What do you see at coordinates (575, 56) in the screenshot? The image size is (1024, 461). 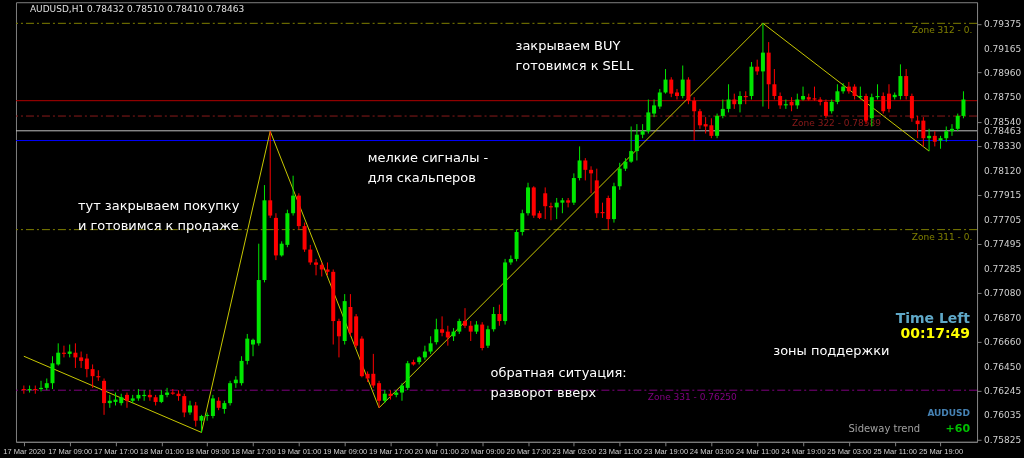 I see `annotation: закрываем BUY готовимся к SELL` at bounding box center [575, 56].